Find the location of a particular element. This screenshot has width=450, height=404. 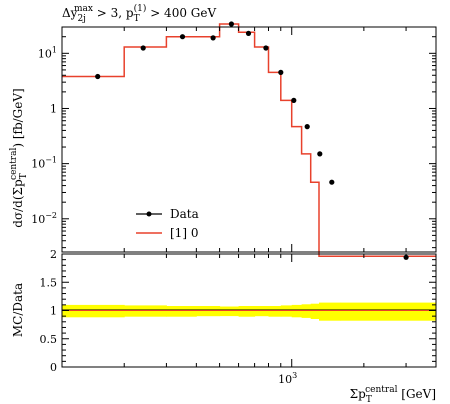

ratio-tick-label: 0.5 is located at coordinates (49, 339).